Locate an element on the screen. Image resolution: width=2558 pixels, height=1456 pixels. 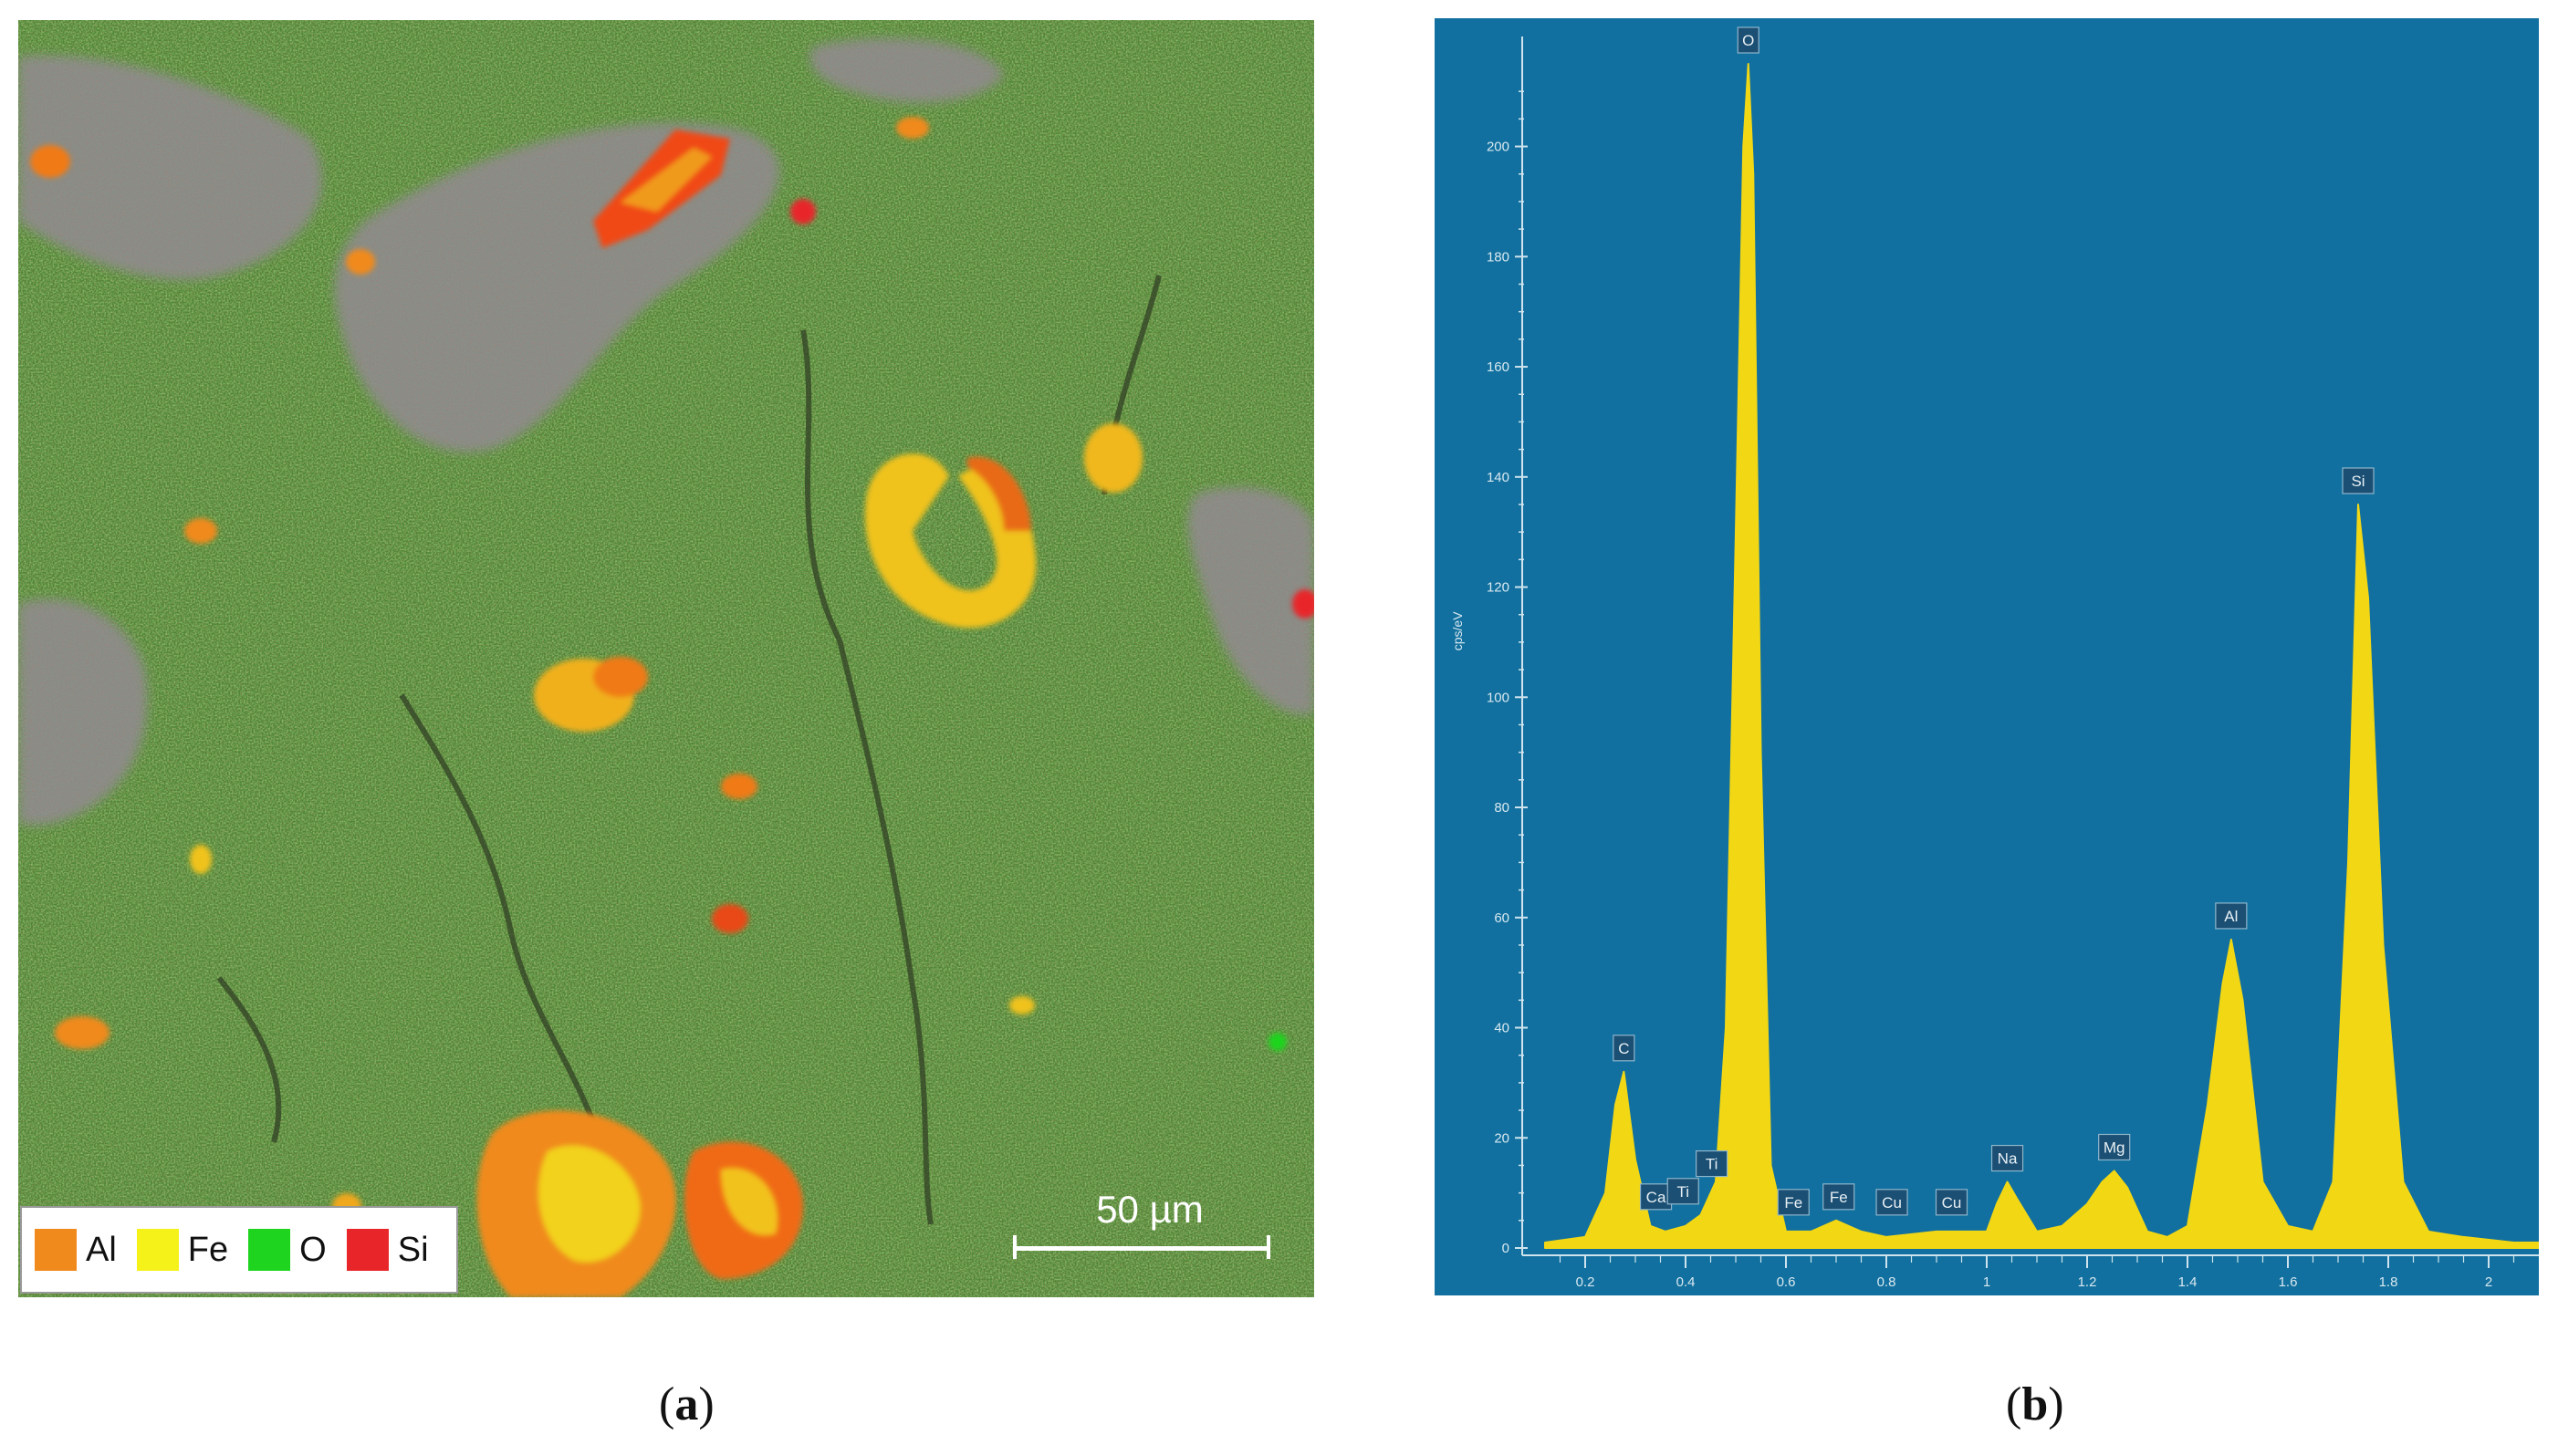
legend-swatch-fe is located at coordinates (157, 1250).